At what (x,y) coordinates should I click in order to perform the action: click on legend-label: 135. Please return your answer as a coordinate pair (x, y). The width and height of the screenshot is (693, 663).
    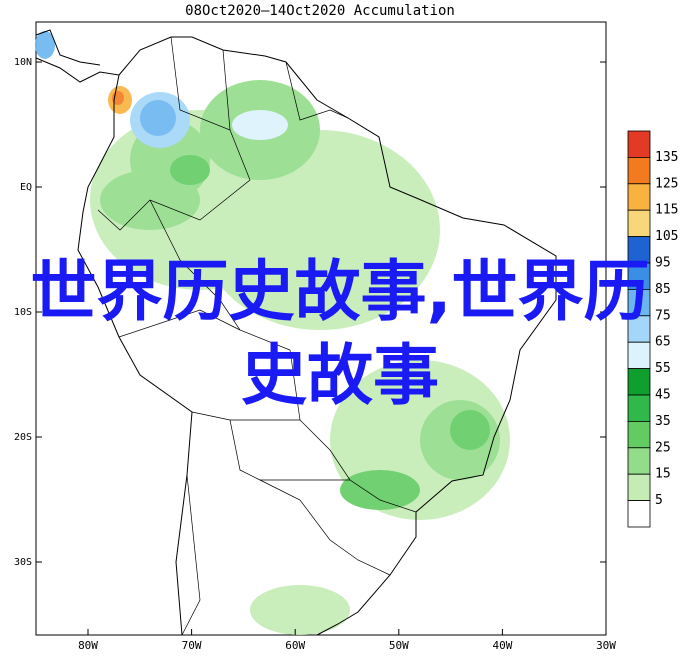
    Looking at the image, I should click on (666, 157).